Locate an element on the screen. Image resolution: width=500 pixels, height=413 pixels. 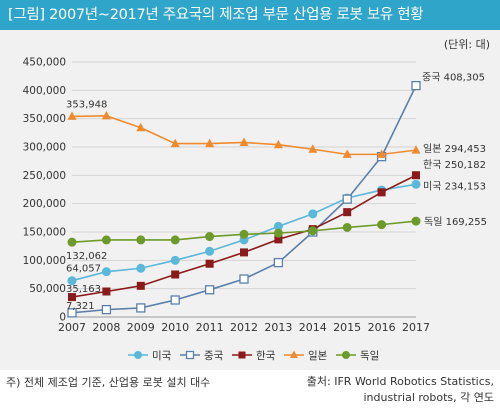
y-tick-label: 100,000 is located at coordinates (44, 261).